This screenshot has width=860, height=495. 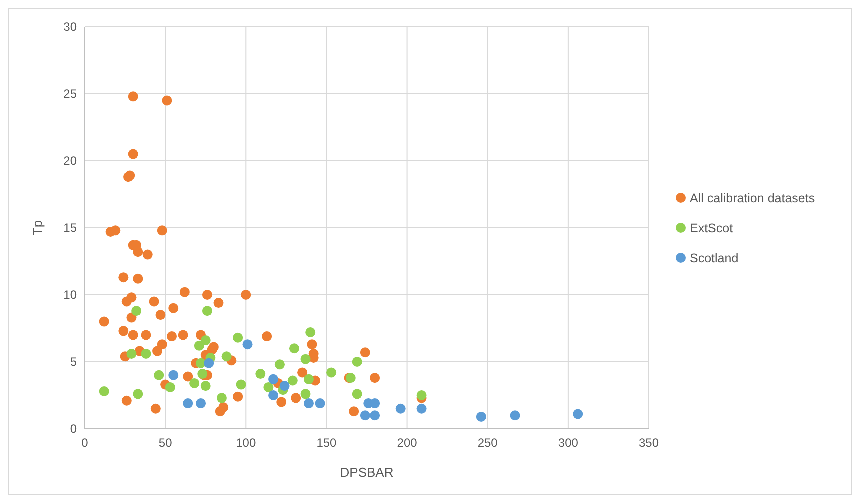 What do you see at coordinates (71, 27) in the screenshot?
I see `y-tick-label: 30` at bounding box center [71, 27].